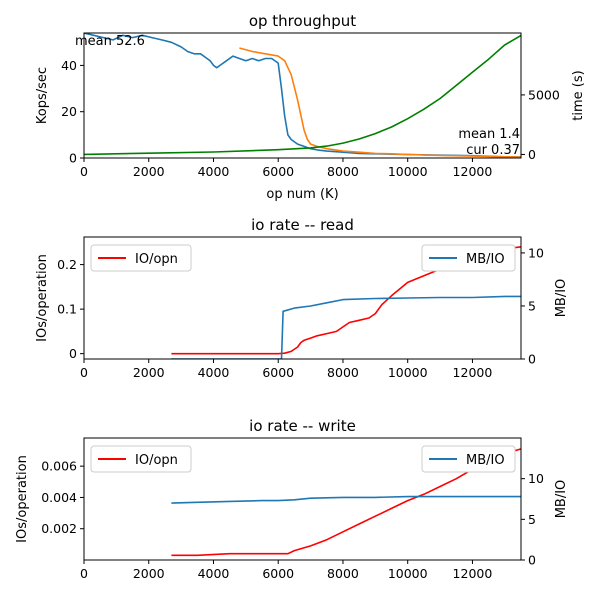 This screenshot has height=604, width=600. What do you see at coordinates (408, 171) in the screenshot?
I see `panel-1-x-tick-label: 10000` at bounding box center [408, 171].